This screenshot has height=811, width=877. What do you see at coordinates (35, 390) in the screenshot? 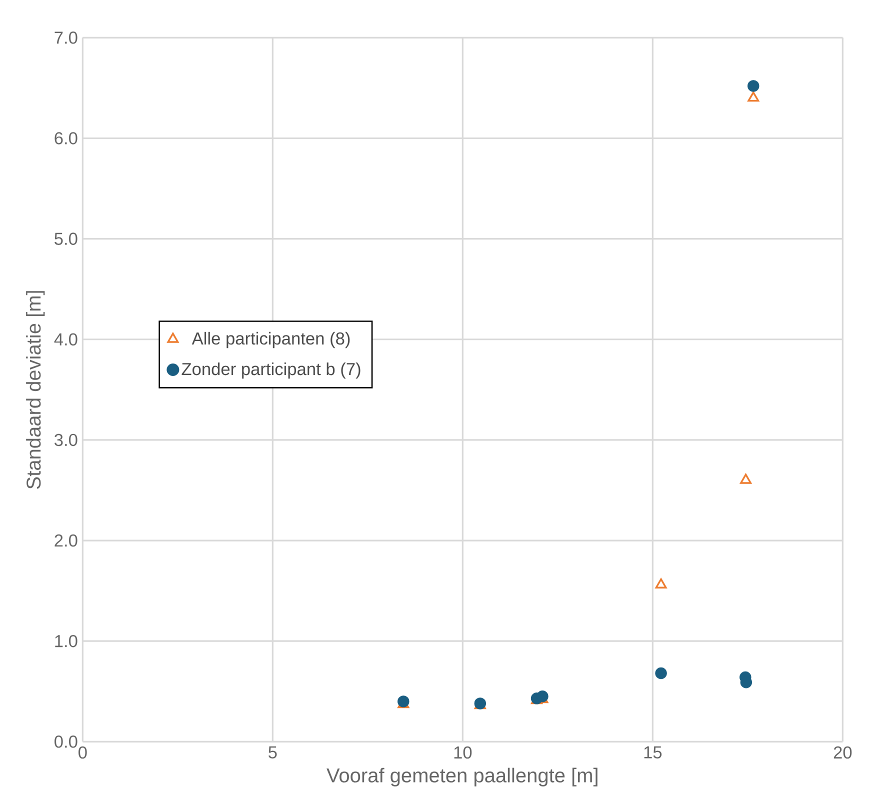
I see `y-axis-title: Standaard deviatie [m]` at bounding box center [35, 390].